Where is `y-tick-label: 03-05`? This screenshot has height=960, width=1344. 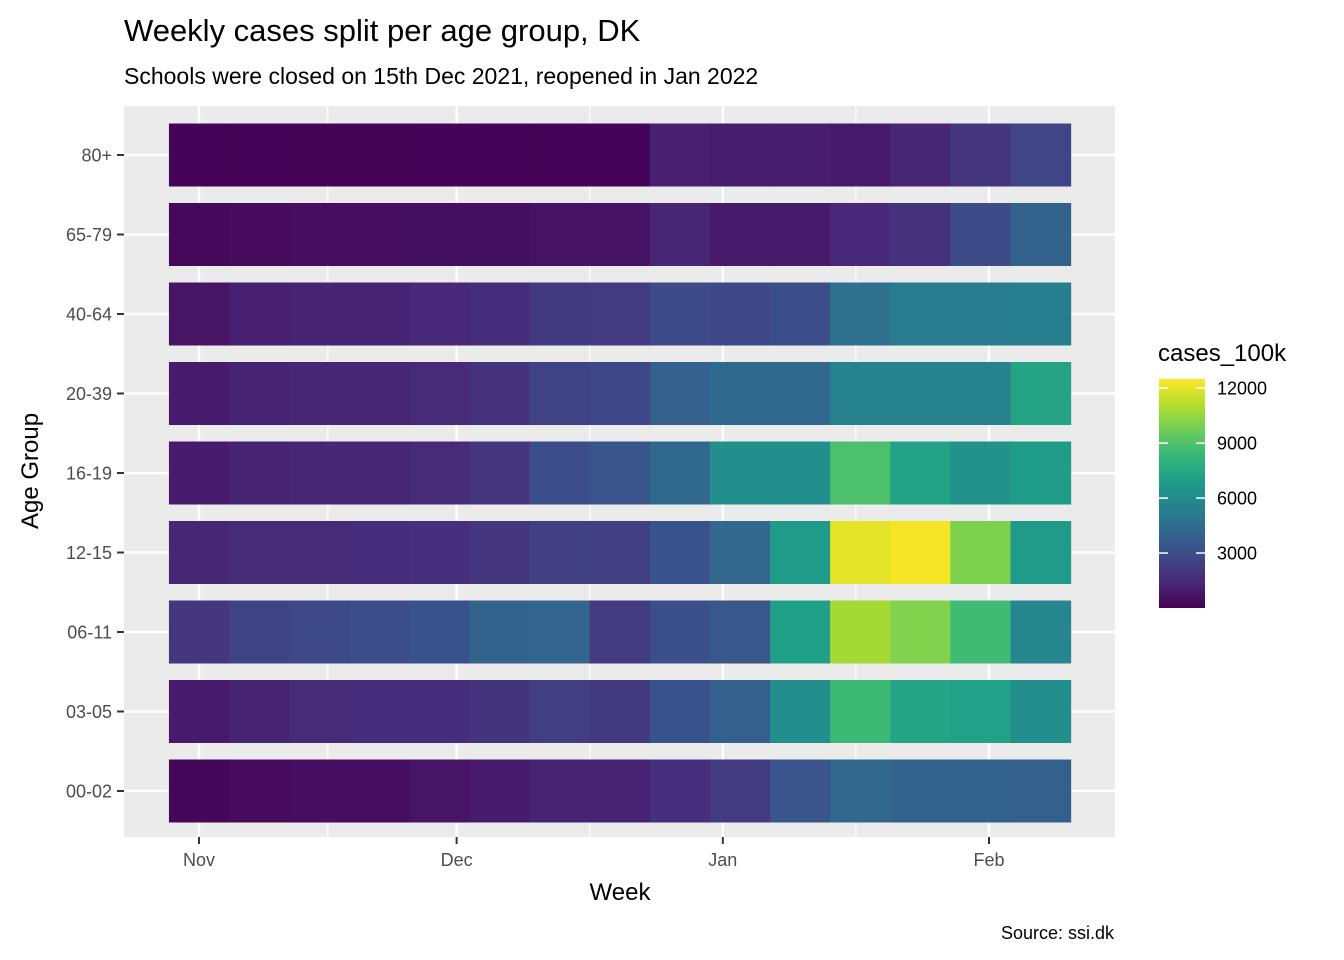 y-tick-label: 03-05 is located at coordinates (89, 712).